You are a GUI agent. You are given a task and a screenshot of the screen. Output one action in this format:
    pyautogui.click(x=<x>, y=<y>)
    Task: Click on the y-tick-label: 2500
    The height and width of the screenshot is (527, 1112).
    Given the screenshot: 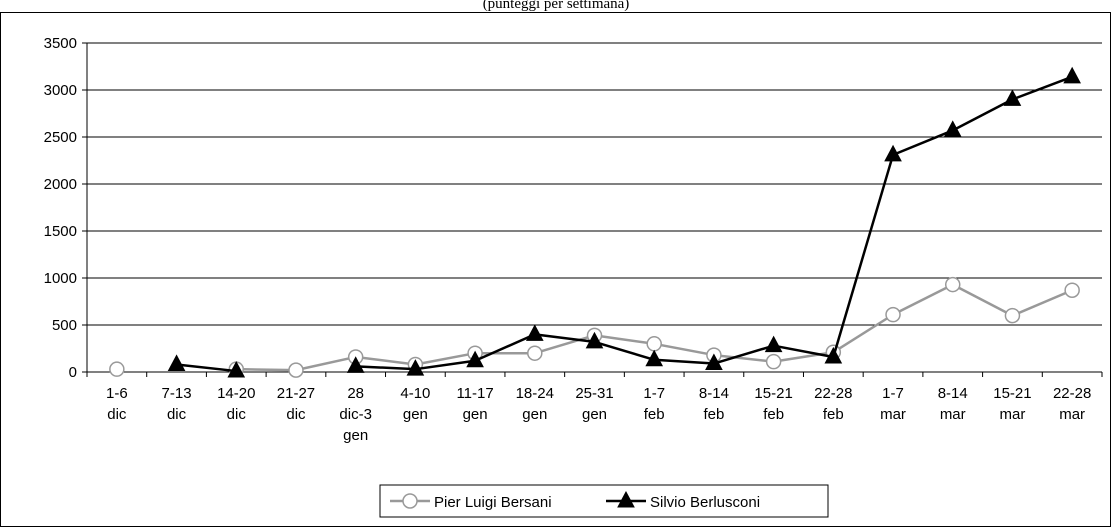 What is the action you would take?
    pyautogui.click(x=60, y=137)
    